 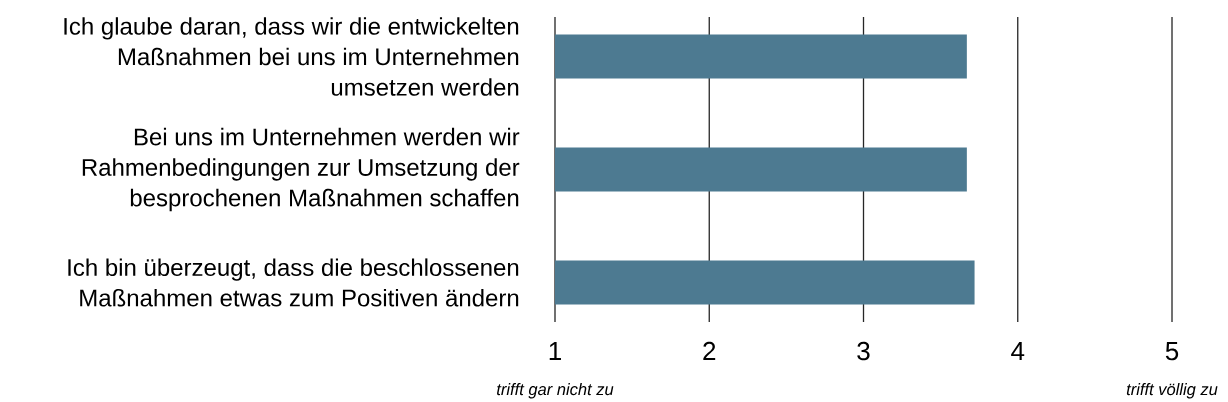 I want to click on x-tick-label: 1, so click(x=555, y=351).